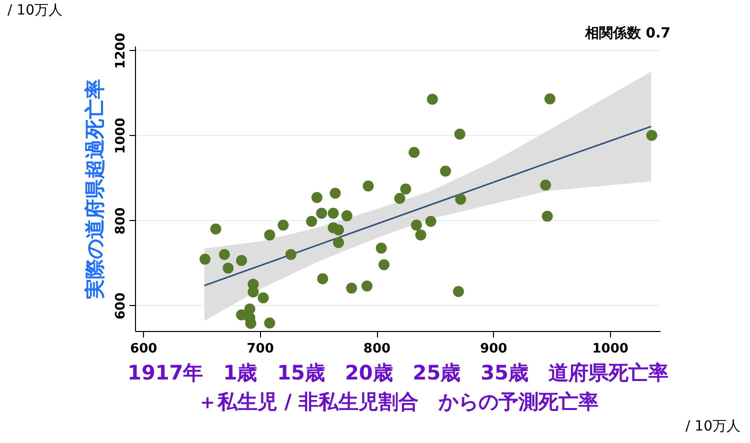  Describe the element at coordinates (627, 34) in the screenshot. I see `text: 相関係数 0.7` at that location.